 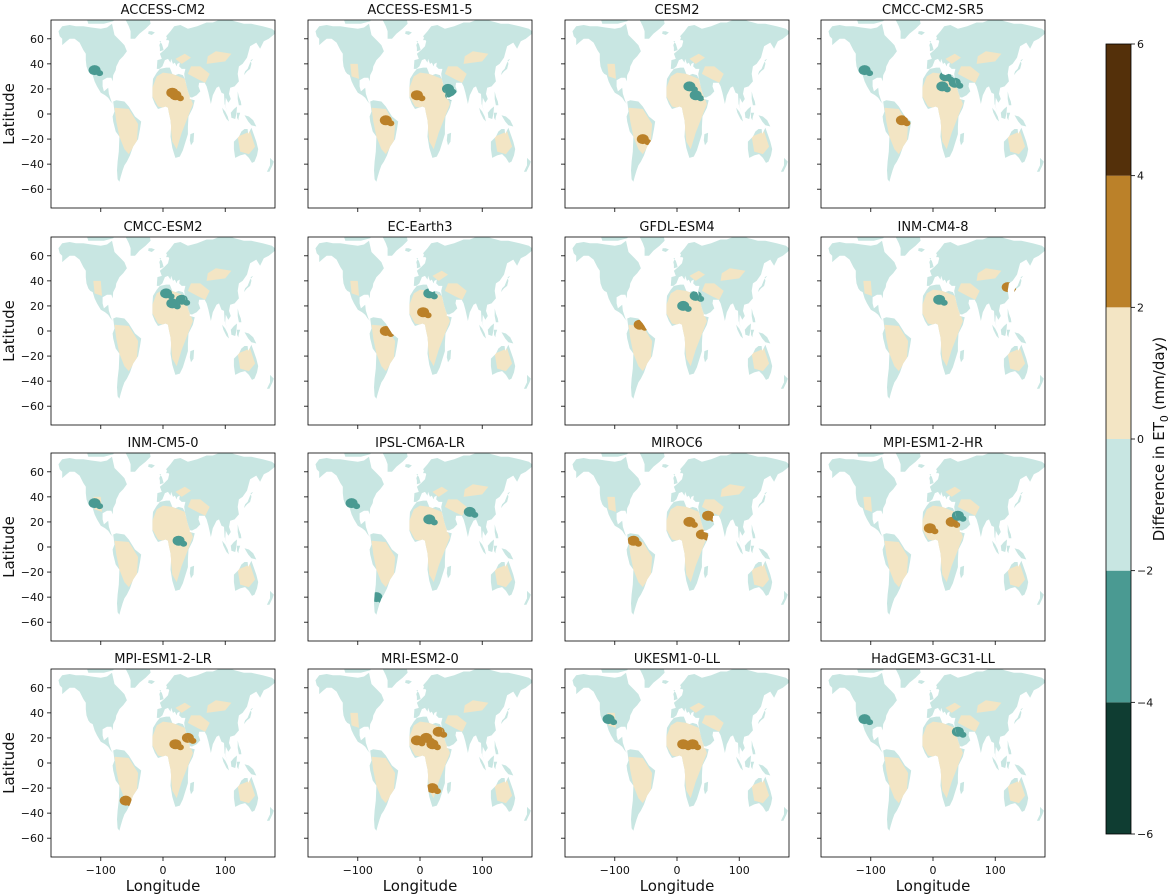 What do you see at coordinates (933, 659) in the screenshot?
I see `panel-title: HadGEM3-GC31-LL` at bounding box center [933, 659].